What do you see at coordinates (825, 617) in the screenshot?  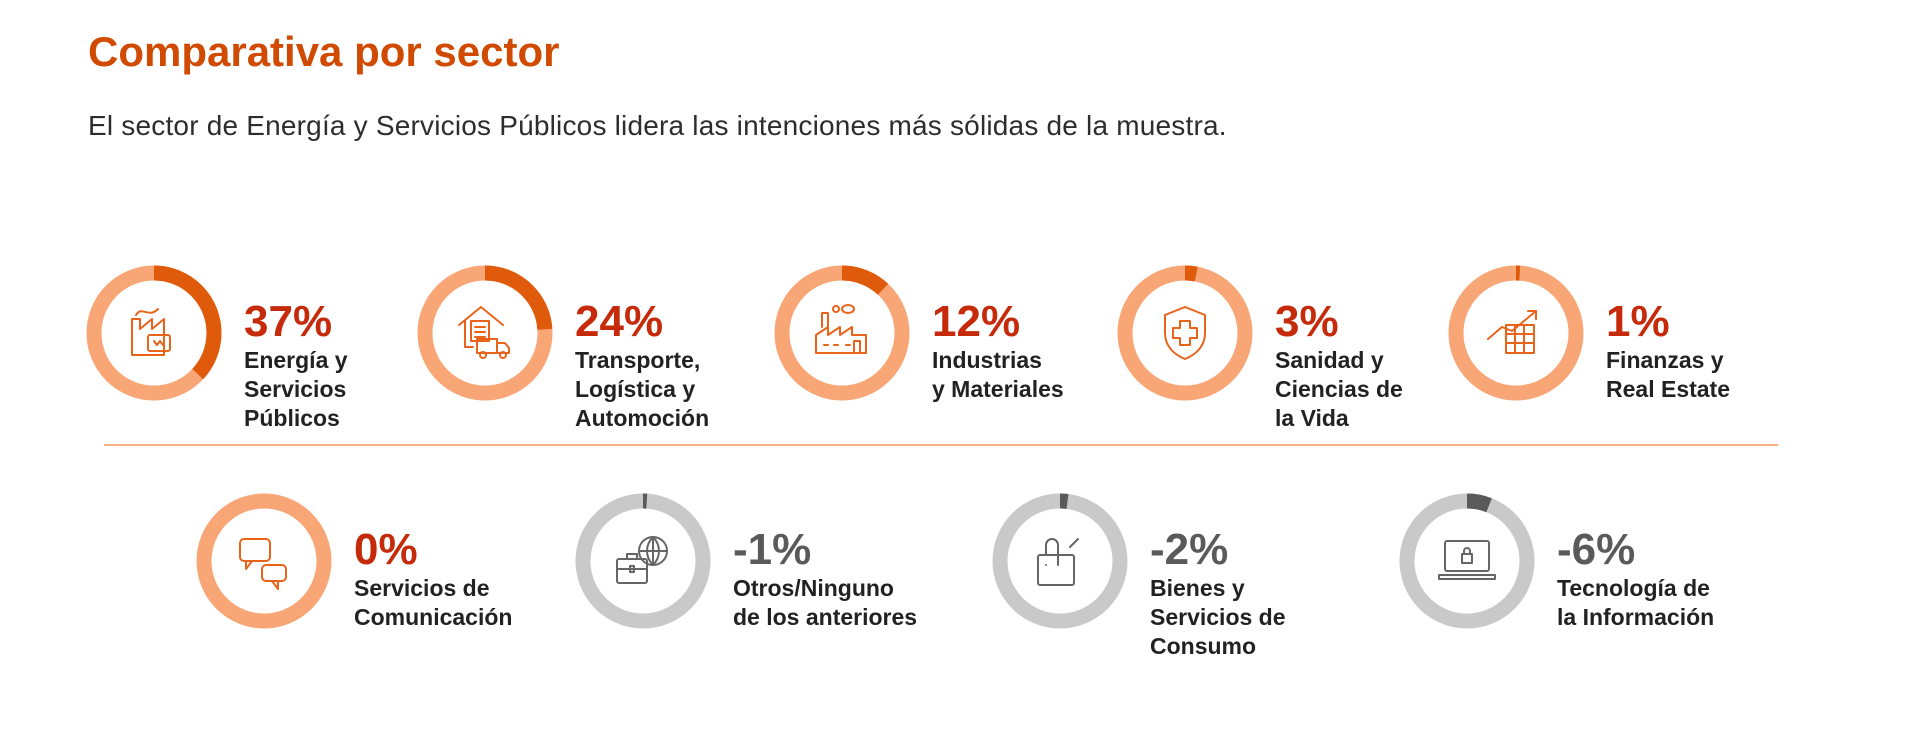 I see `sector-label: de los anteriores` at bounding box center [825, 617].